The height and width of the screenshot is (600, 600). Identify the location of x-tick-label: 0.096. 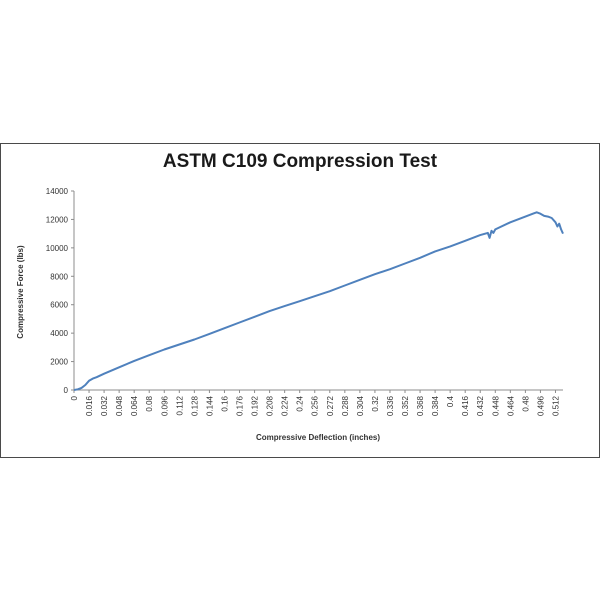
(164, 405).